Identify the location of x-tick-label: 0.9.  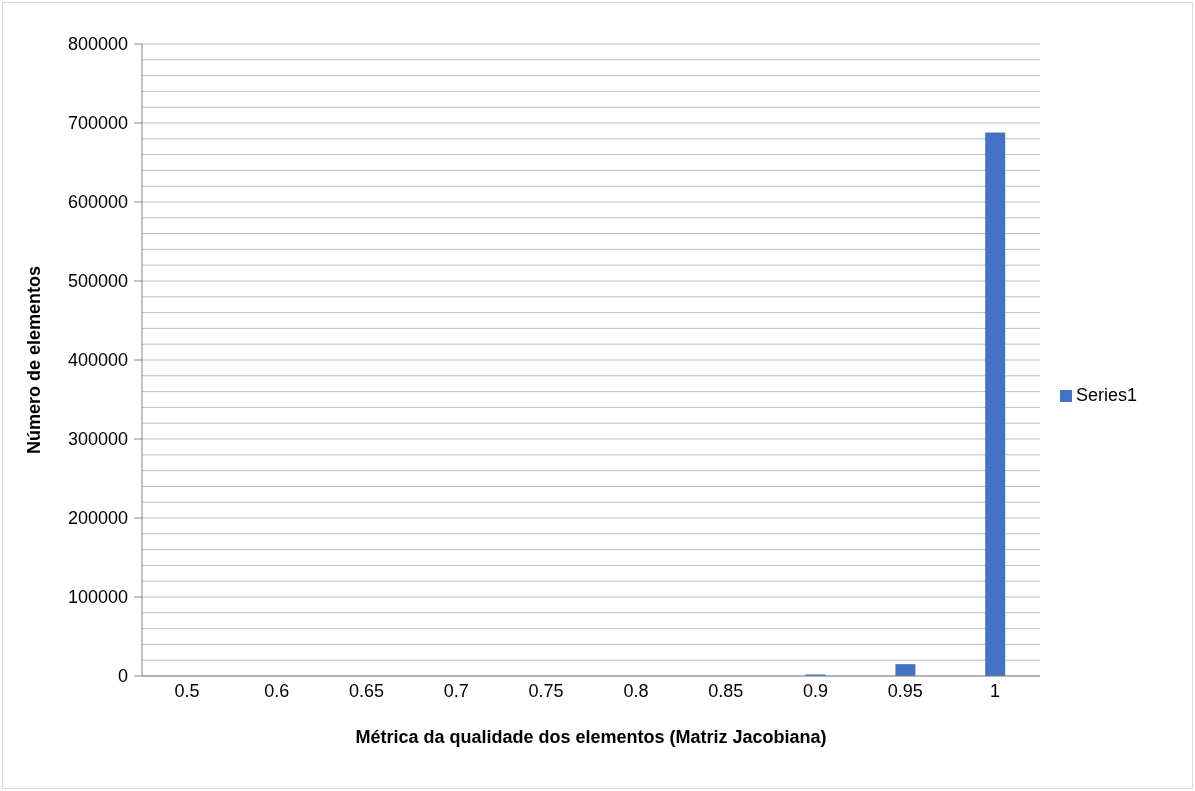
(815, 690).